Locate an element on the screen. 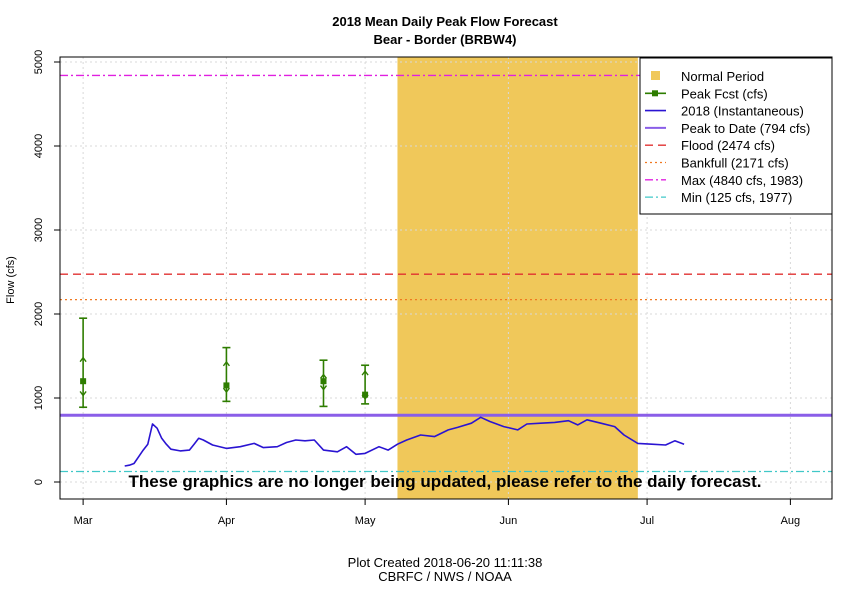  x-tick-label: Apr is located at coordinates (226, 521).